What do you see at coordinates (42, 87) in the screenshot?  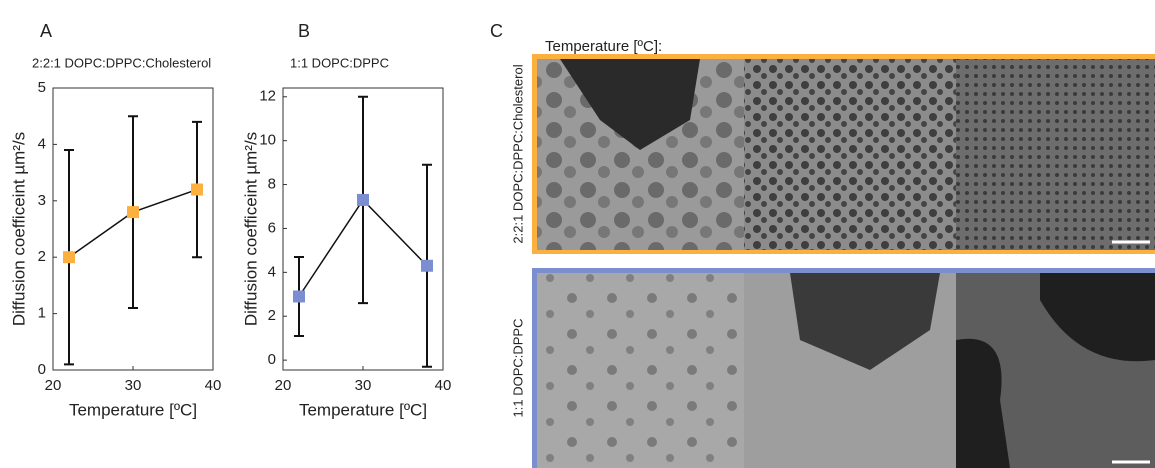 I see `y-tick-label: 5` at bounding box center [42, 87].